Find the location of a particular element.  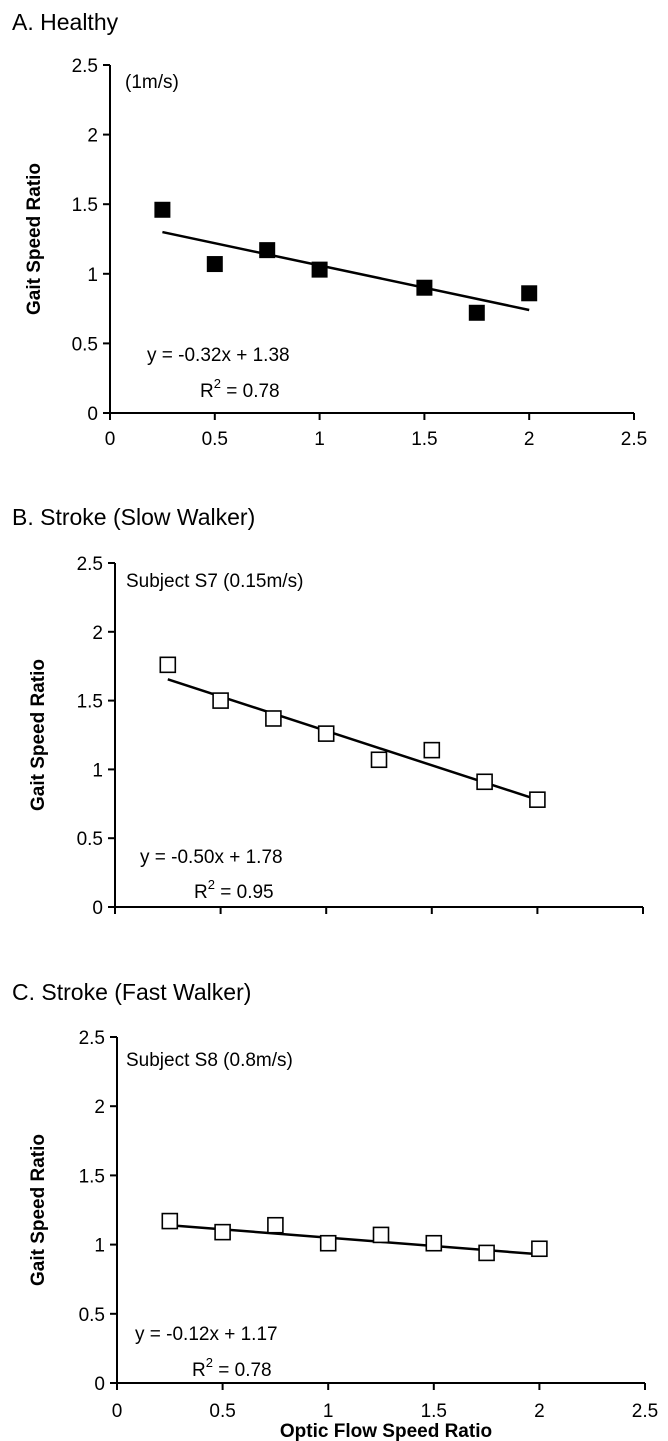

x-axis-title: Optic Flow Speed Ratio is located at coordinates (386, 1431).